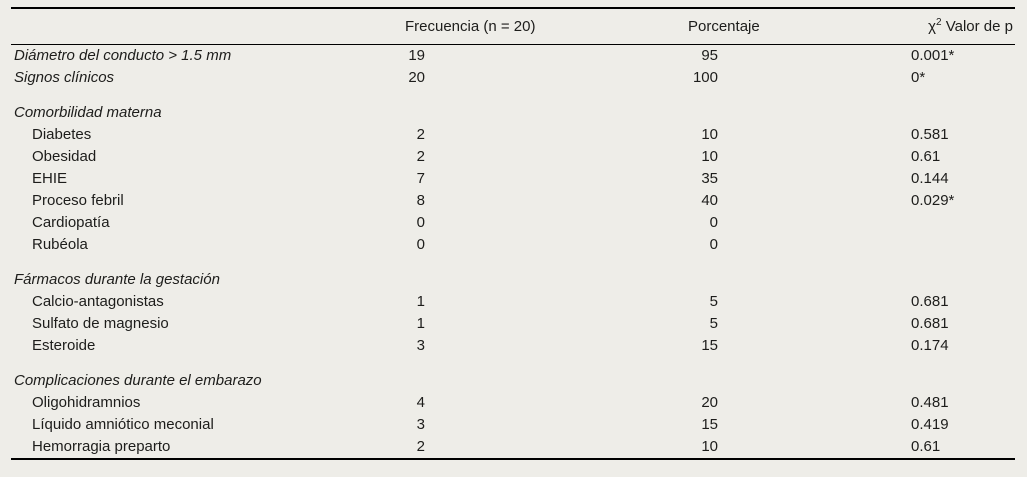  I want to click on header-frecuencia: Frecuencia (n = 20), so click(470, 26).